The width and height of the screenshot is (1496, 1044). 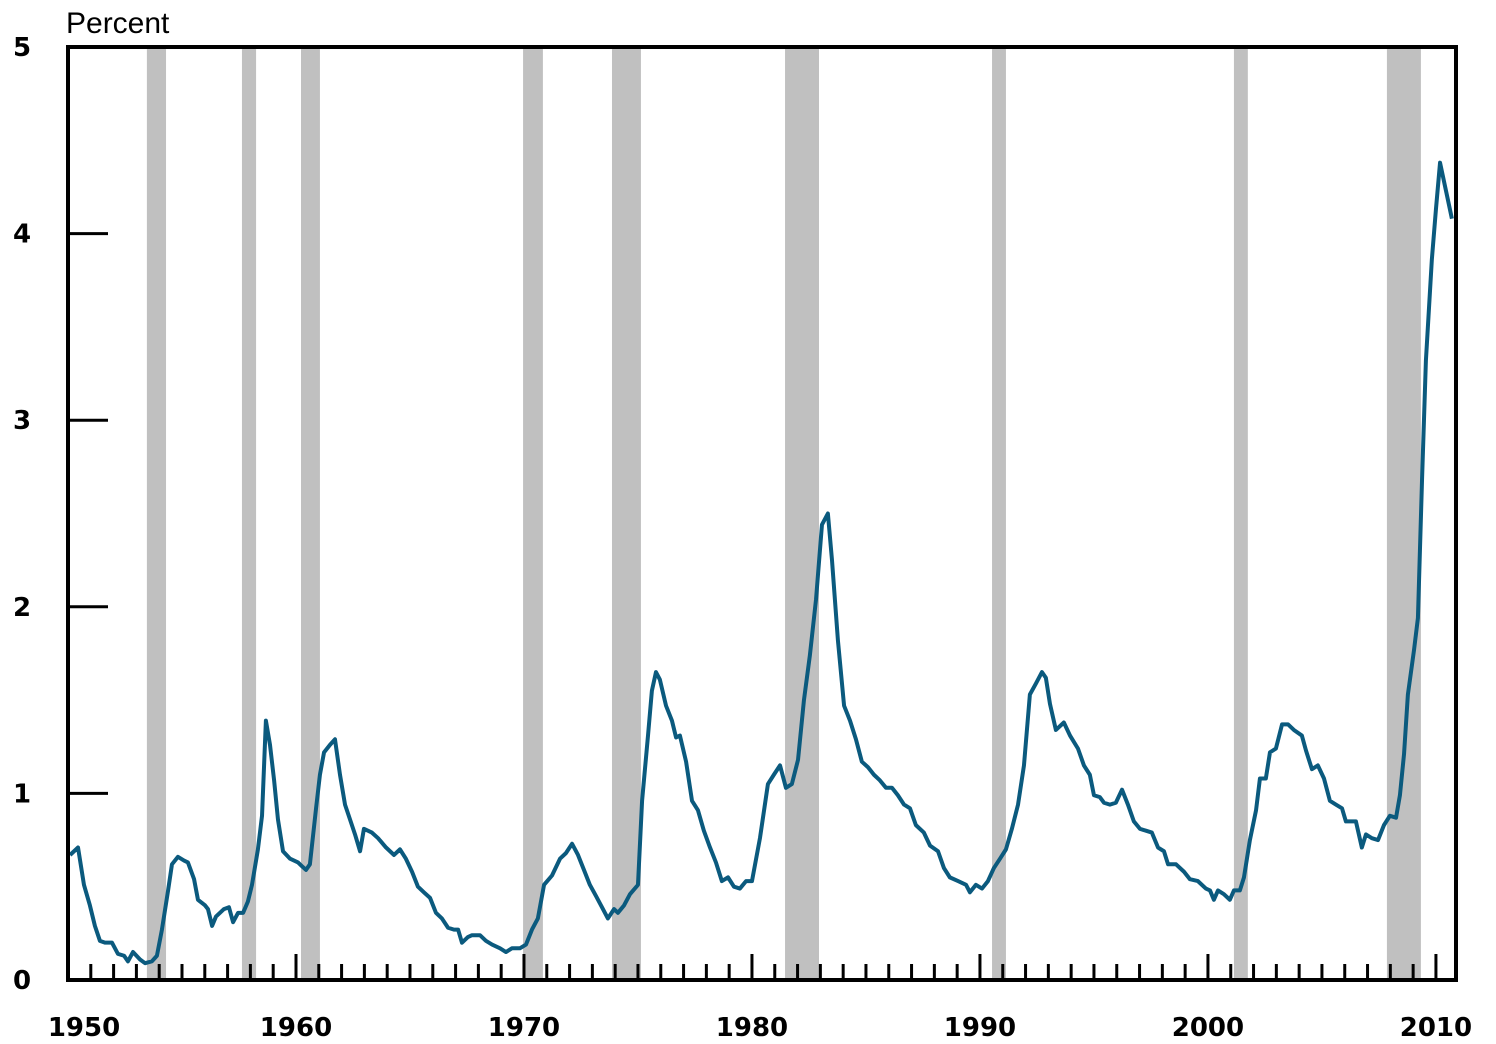 I want to click on x-tick-label: 2000, so click(x=1208, y=1028).